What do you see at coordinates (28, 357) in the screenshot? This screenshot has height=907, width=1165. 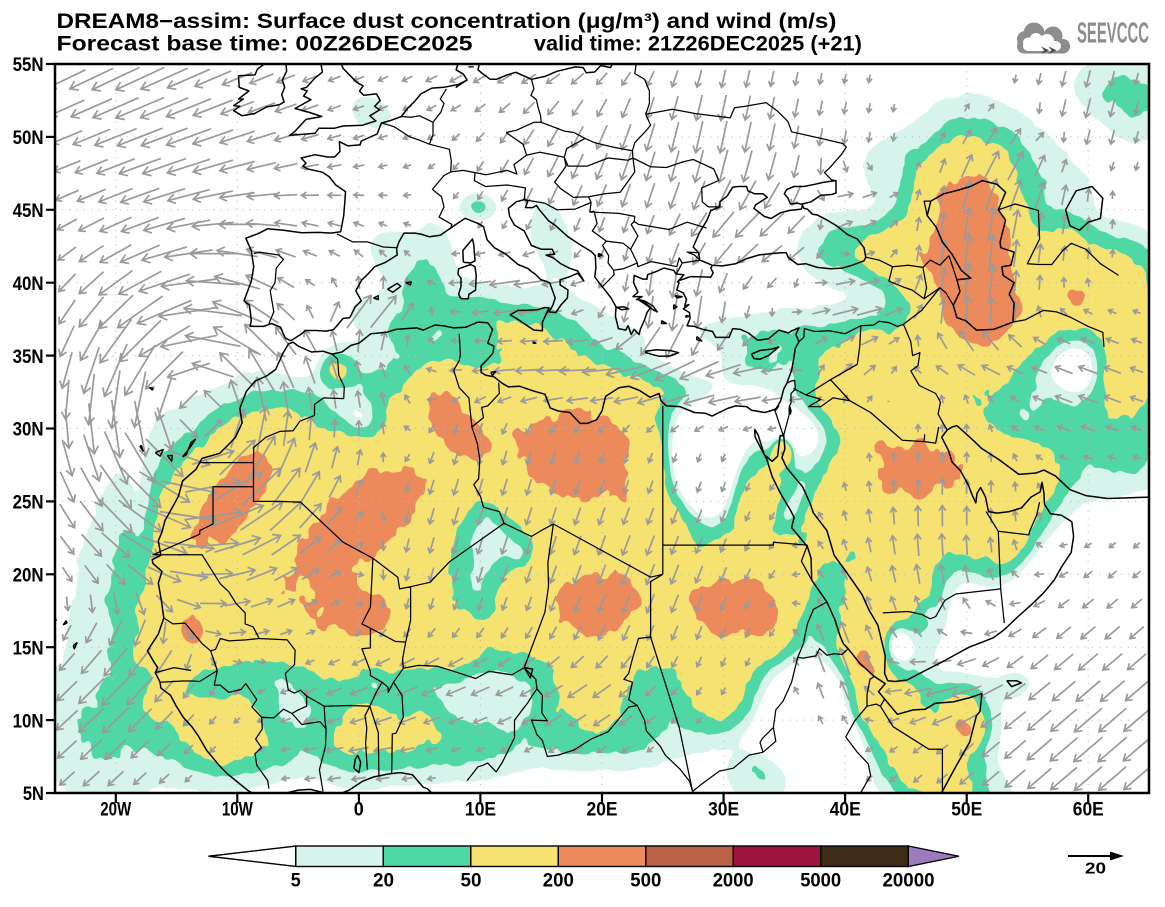 I see `svg-text: 35N` at bounding box center [28, 357].